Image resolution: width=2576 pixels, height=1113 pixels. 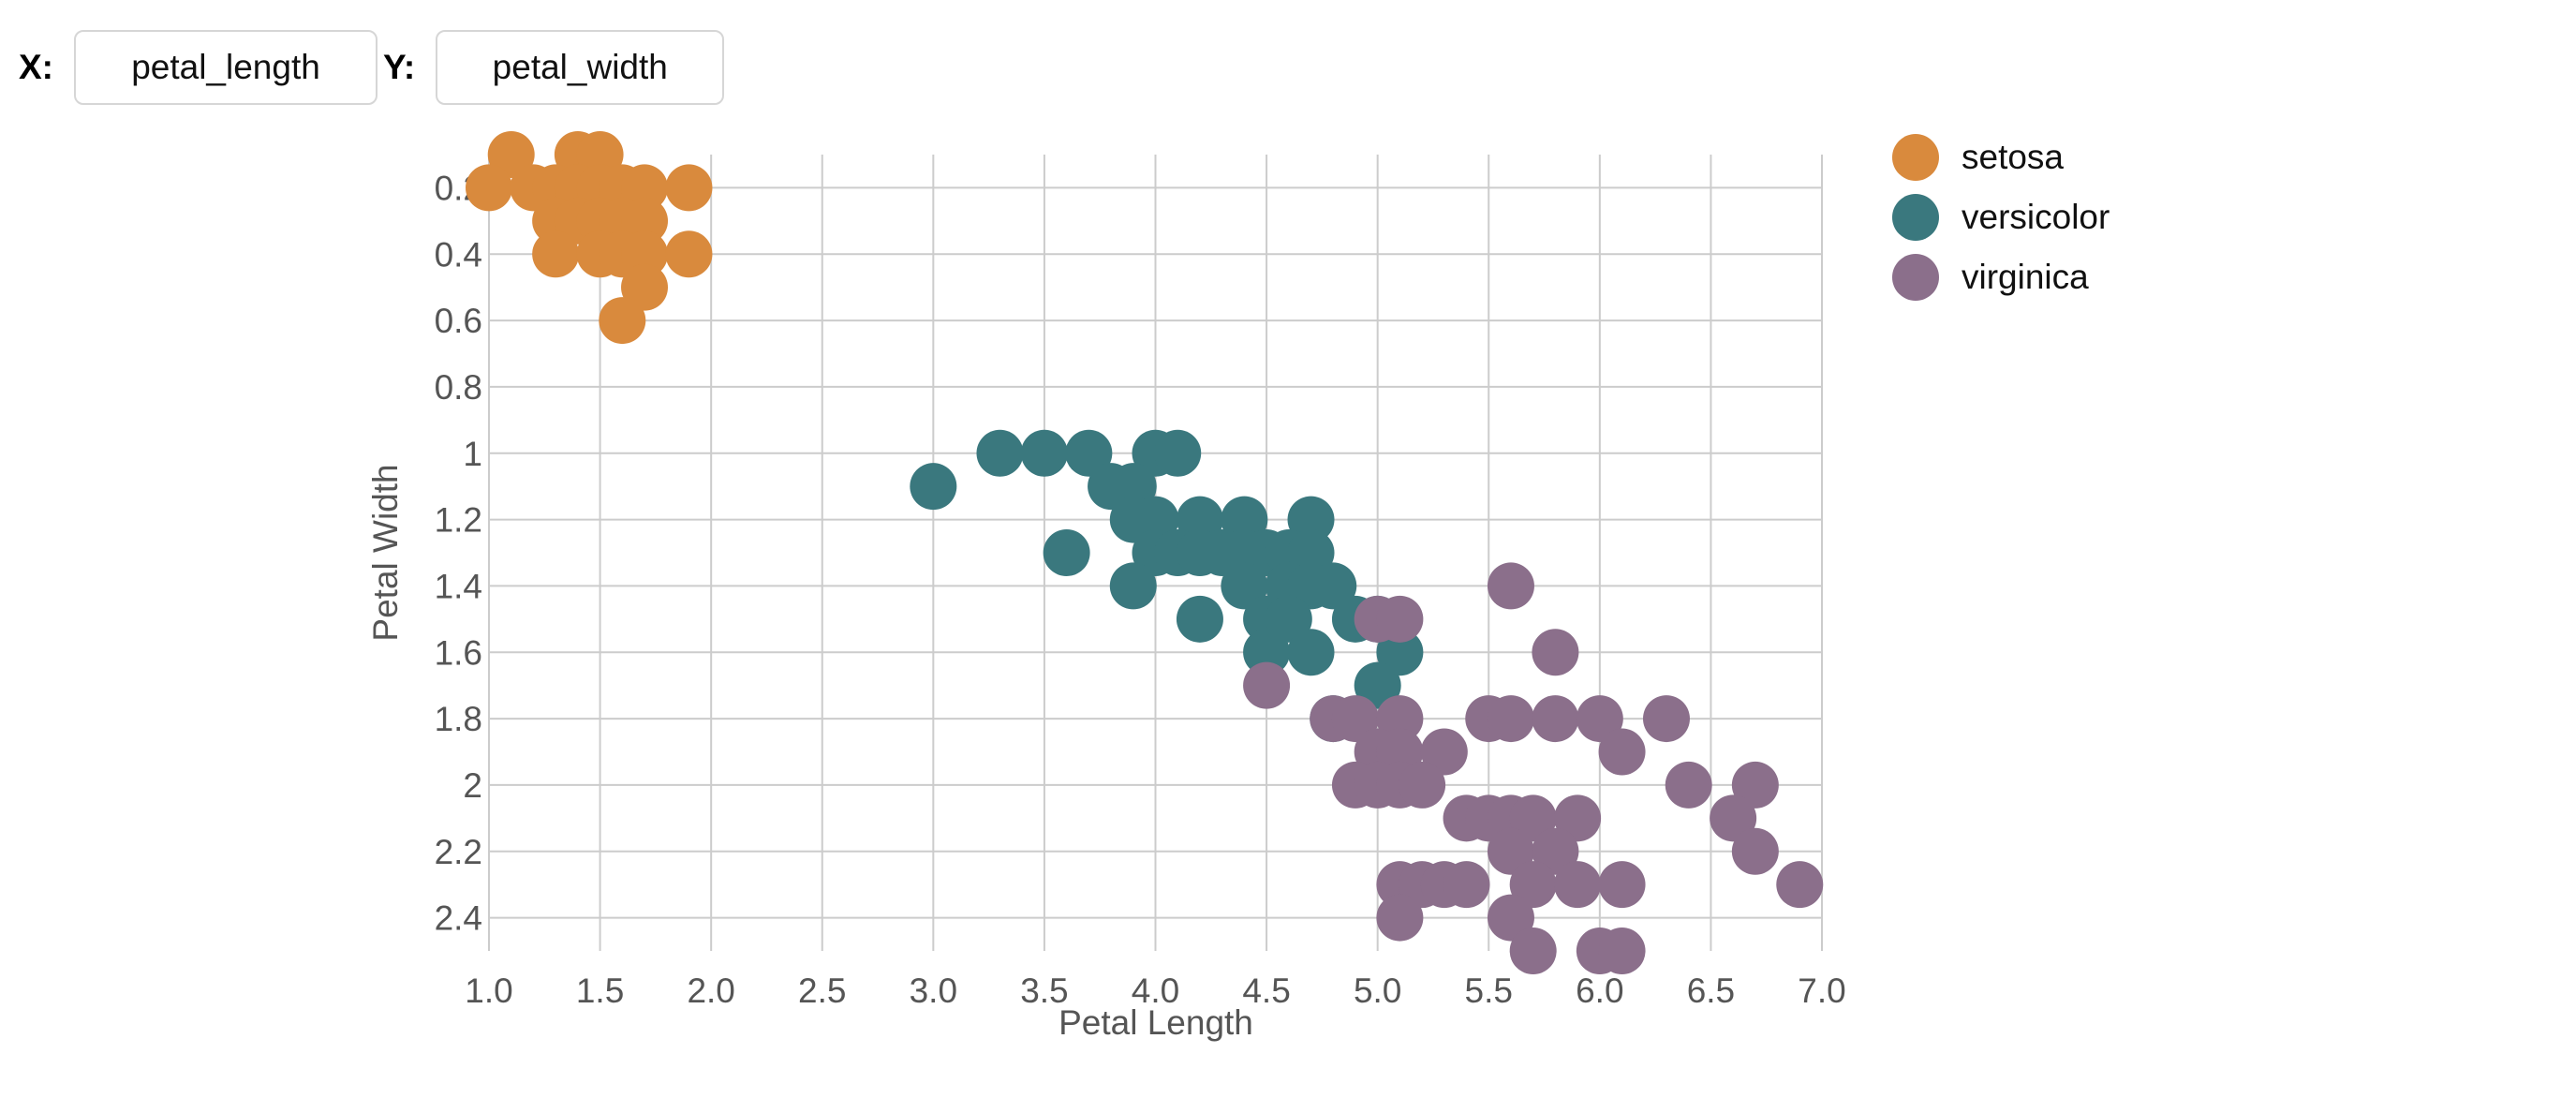 What do you see at coordinates (458, 852) in the screenshot?
I see `y-tick-label: 2.2` at bounding box center [458, 852].